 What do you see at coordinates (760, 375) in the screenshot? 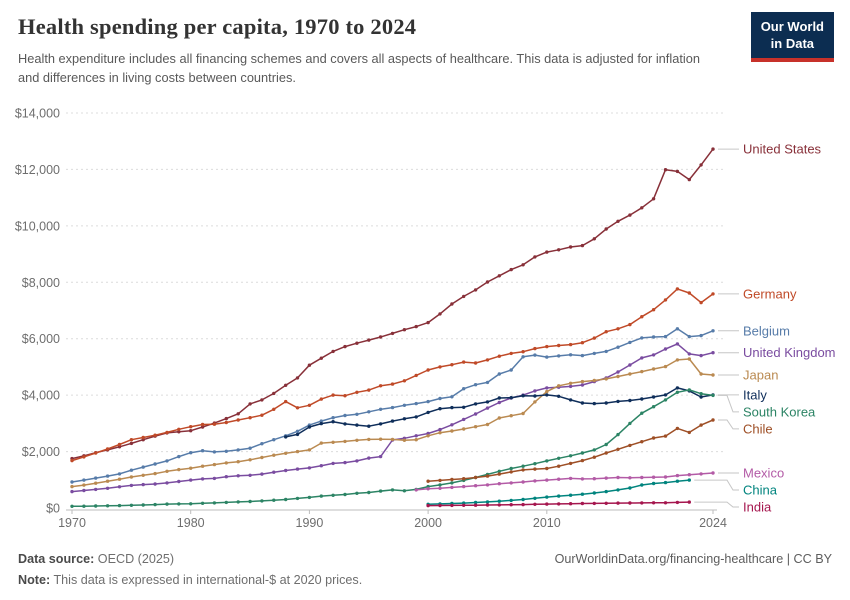
I see `series-label-japan: Japan` at bounding box center [760, 375].